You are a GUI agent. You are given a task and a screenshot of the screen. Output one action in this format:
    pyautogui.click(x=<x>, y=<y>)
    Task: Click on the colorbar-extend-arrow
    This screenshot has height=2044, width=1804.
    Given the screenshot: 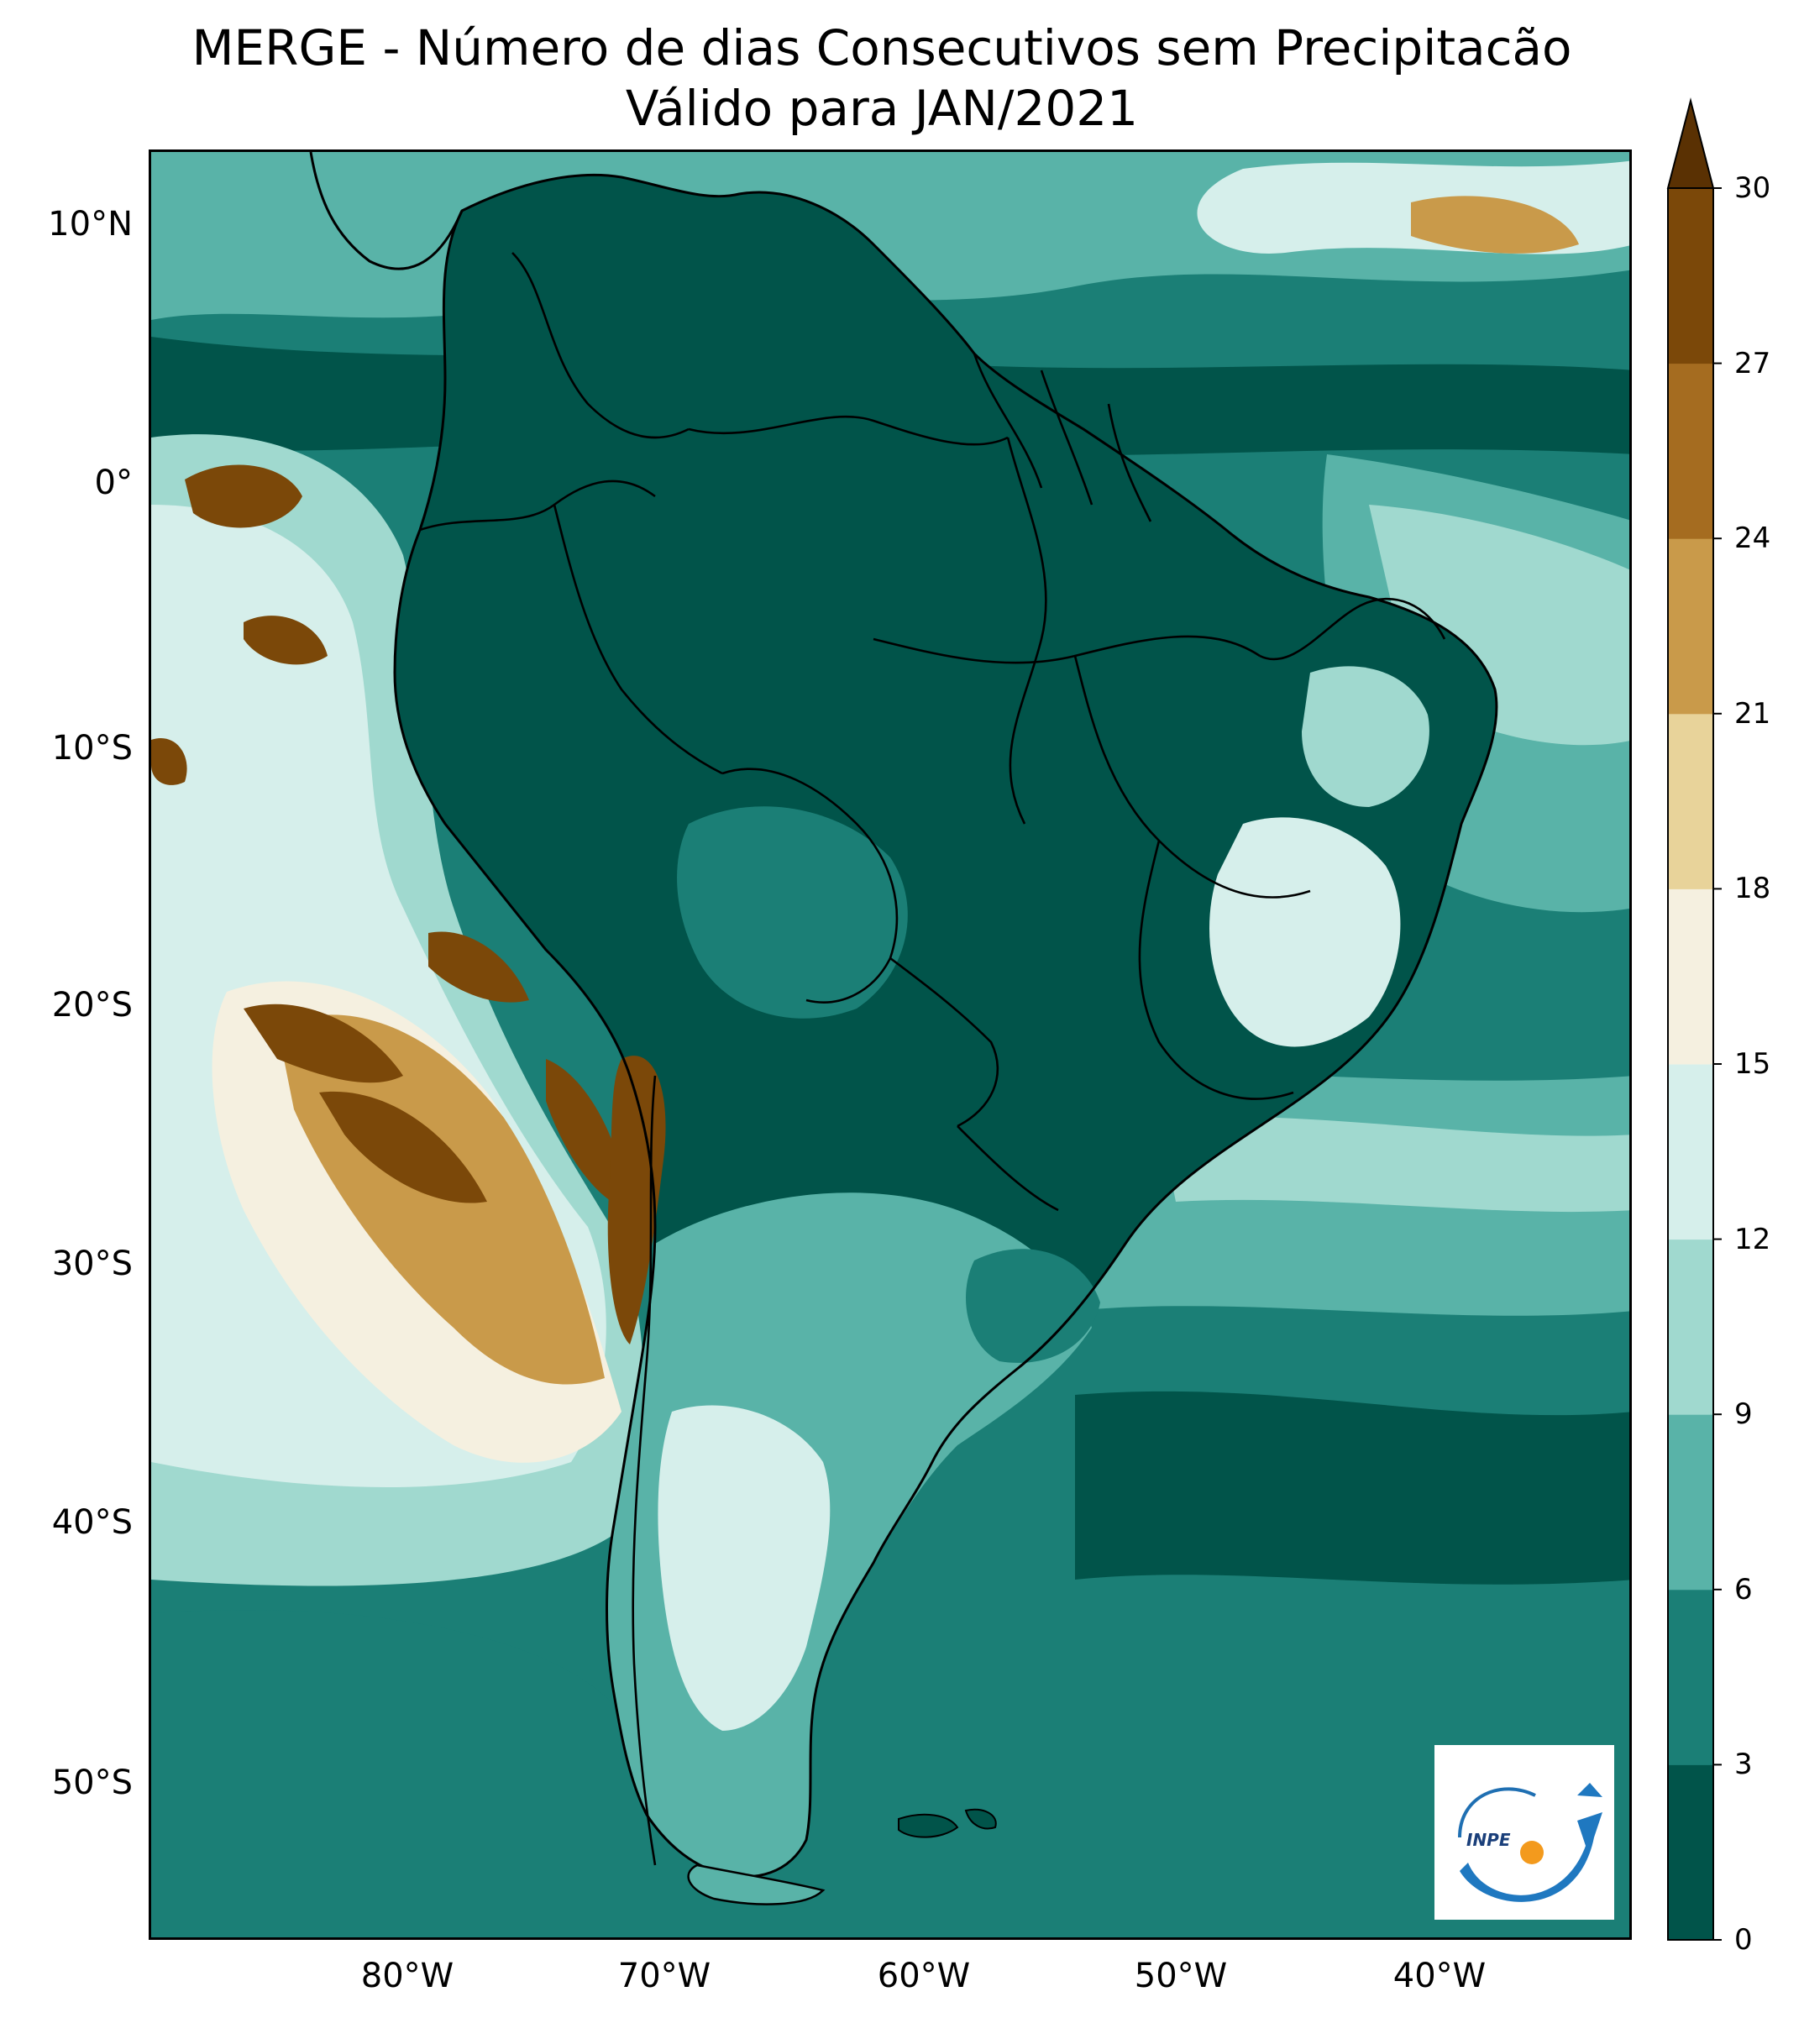 What is the action you would take?
    pyautogui.click(x=1690, y=143)
    